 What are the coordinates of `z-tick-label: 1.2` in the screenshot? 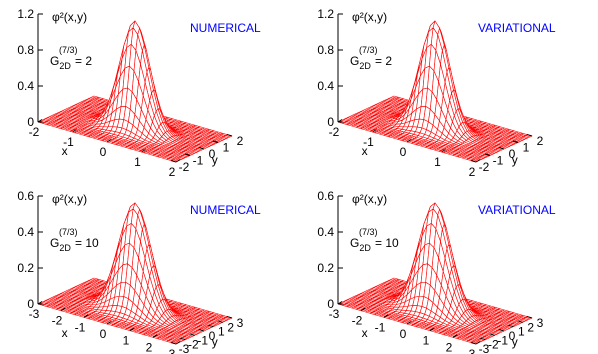 It's located at (25, 14).